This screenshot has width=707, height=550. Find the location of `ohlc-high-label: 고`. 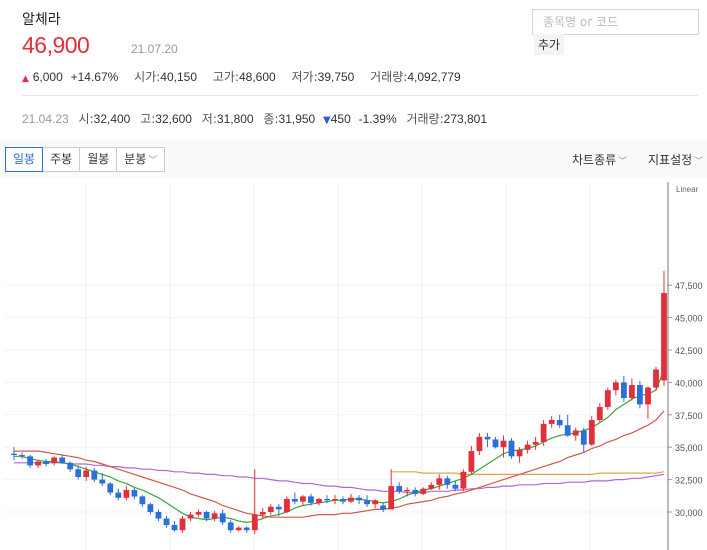

ohlc-high-label: 고 is located at coordinates (146, 119).